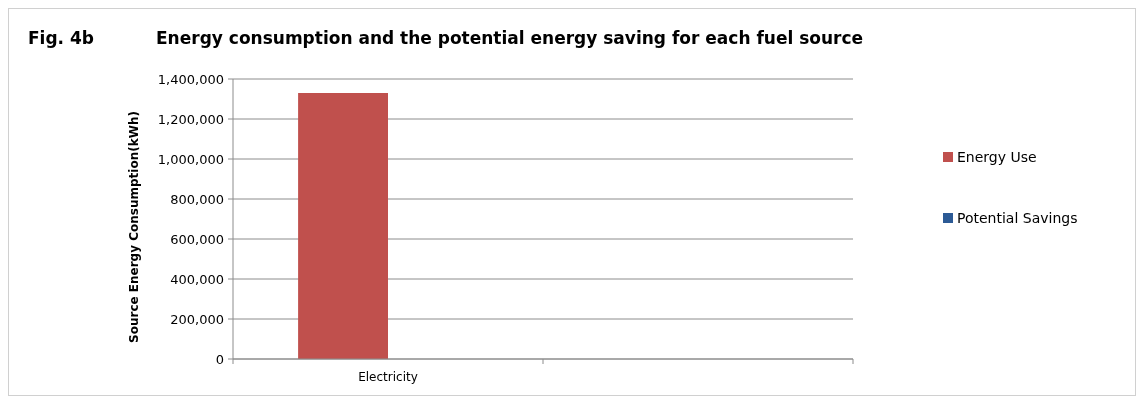 The width and height of the screenshot is (1144, 404). I want to click on legend-label: Energy Use, so click(997, 156).